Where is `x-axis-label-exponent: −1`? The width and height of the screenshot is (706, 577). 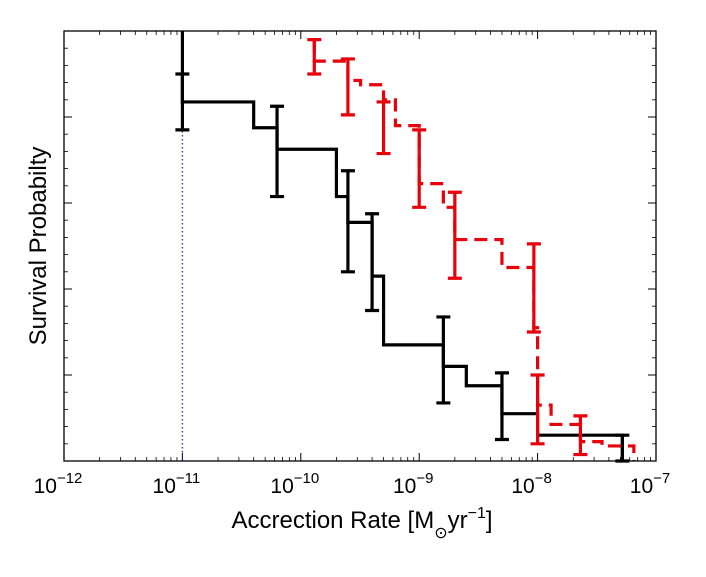 x-axis-label-exponent: −1 is located at coordinates (477, 513).